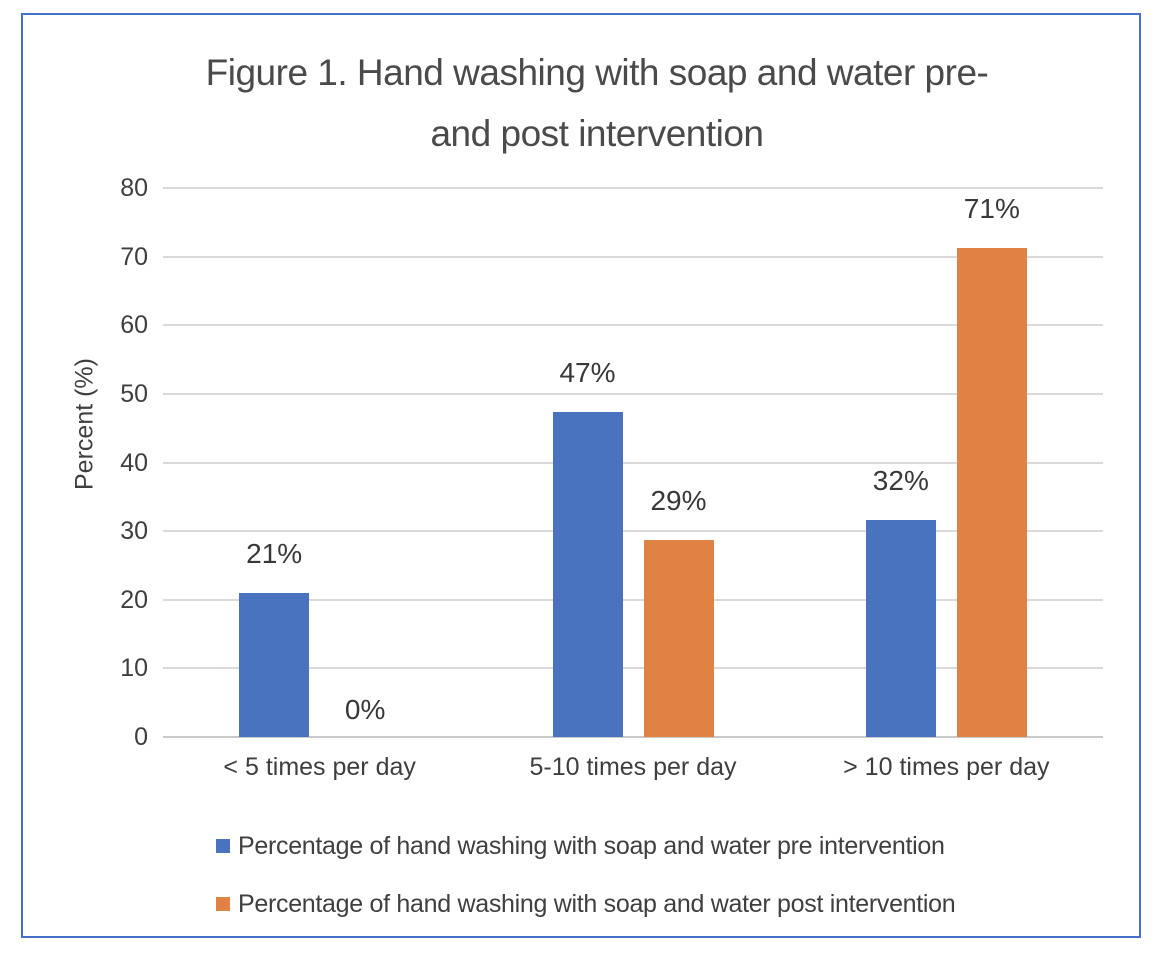 This screenshot has height=958, width=1162. Describe the element at coordinates (991, 208) in the screenshot. I see `data-label: 71%` at that location.